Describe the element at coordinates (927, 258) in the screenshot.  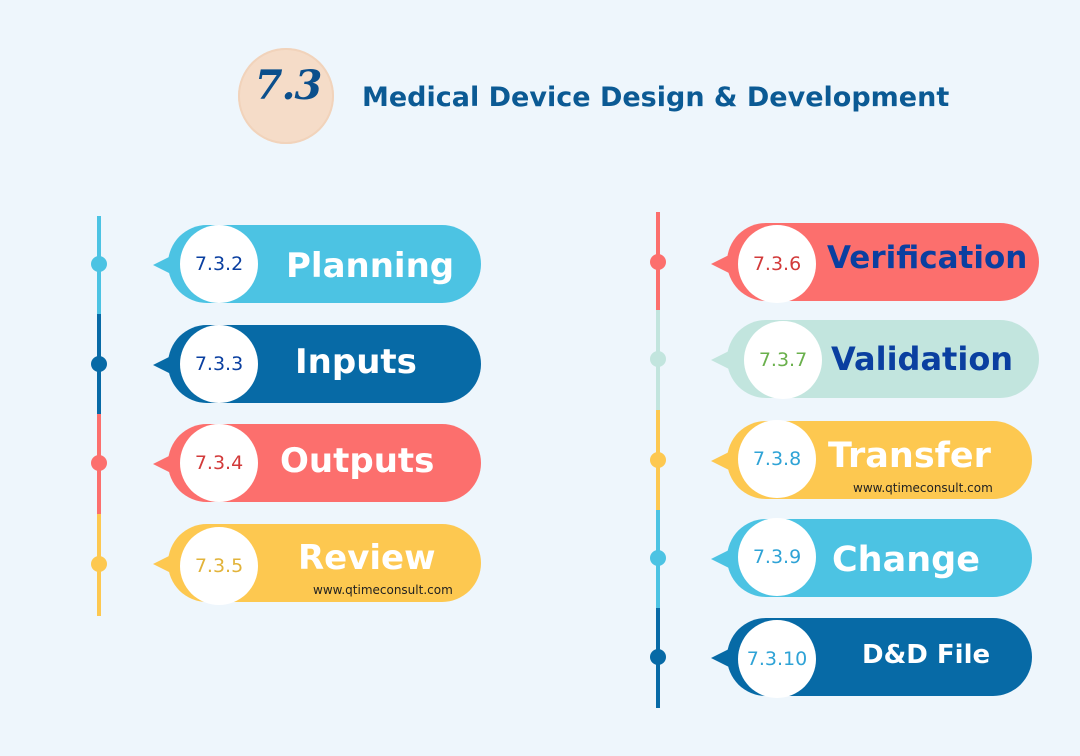
I see `step-label: Verification` at that location.